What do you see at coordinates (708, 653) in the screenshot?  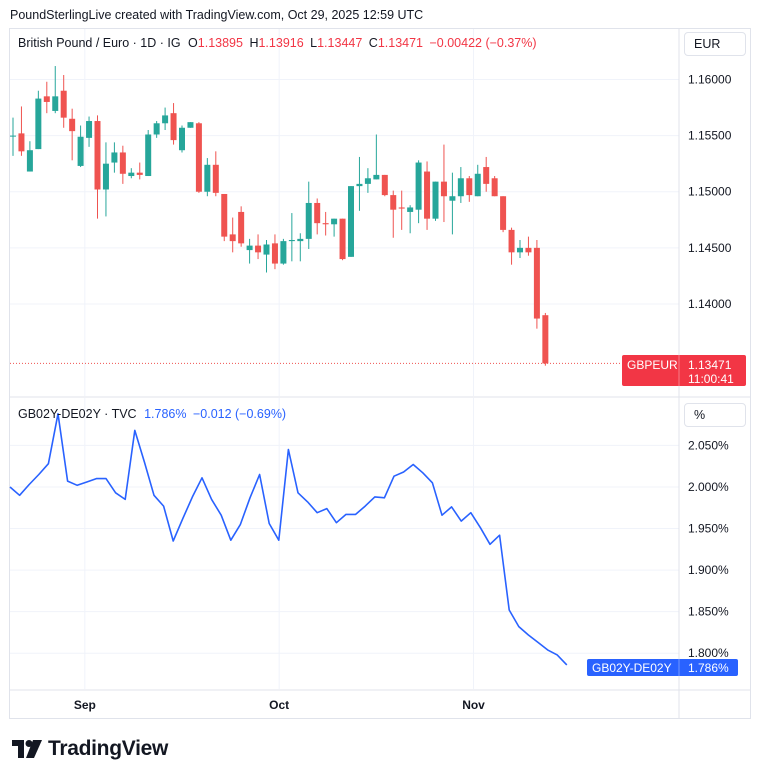 I see `spread-tick-label: 1.800%` at bounding box center [708, 653].